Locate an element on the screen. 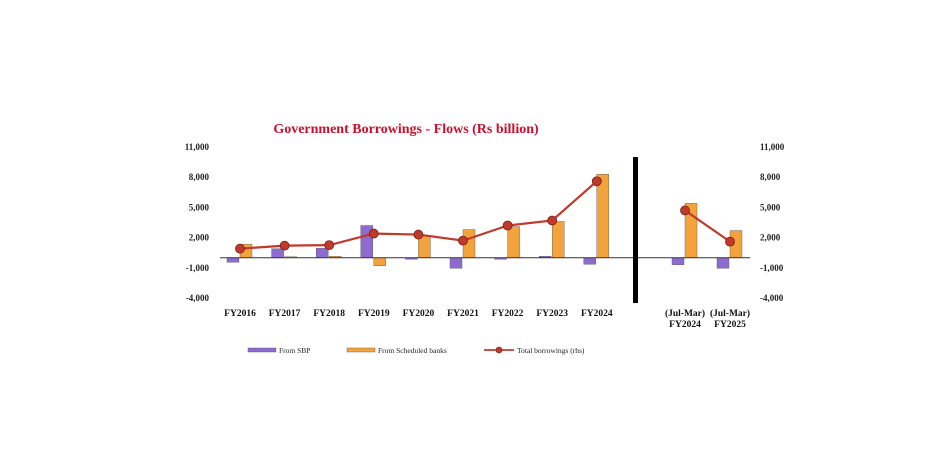  bars-group is located at coordinates (484, 221).